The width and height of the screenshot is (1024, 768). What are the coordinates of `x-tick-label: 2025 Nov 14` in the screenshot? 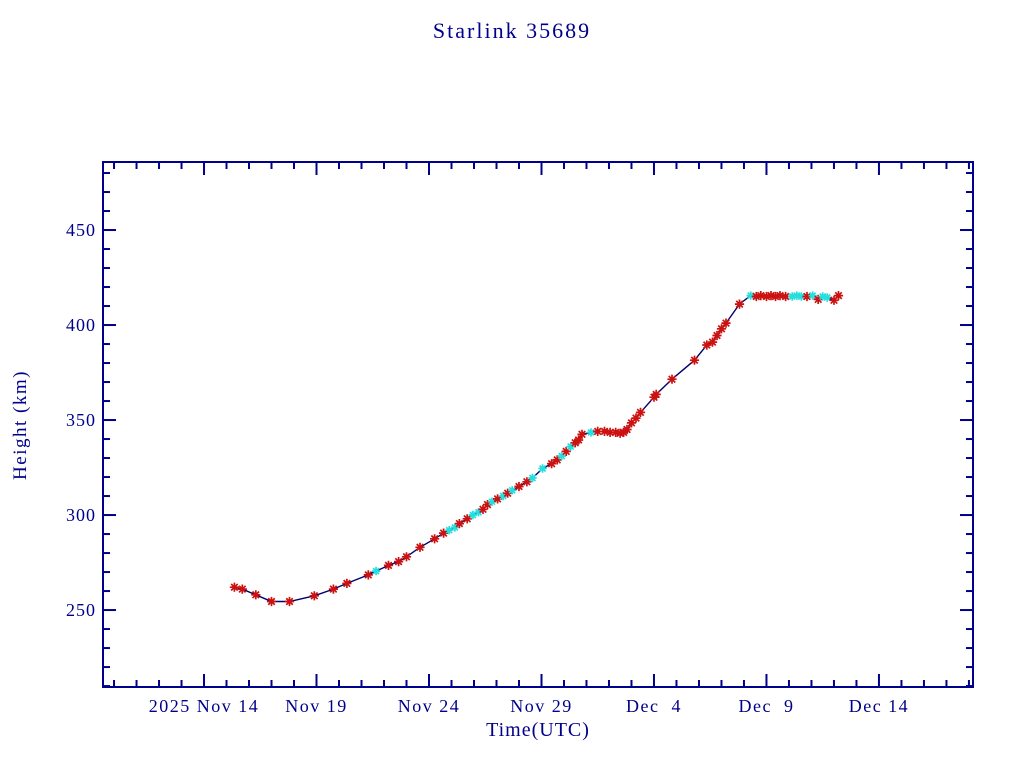 It's located at (204, 706).